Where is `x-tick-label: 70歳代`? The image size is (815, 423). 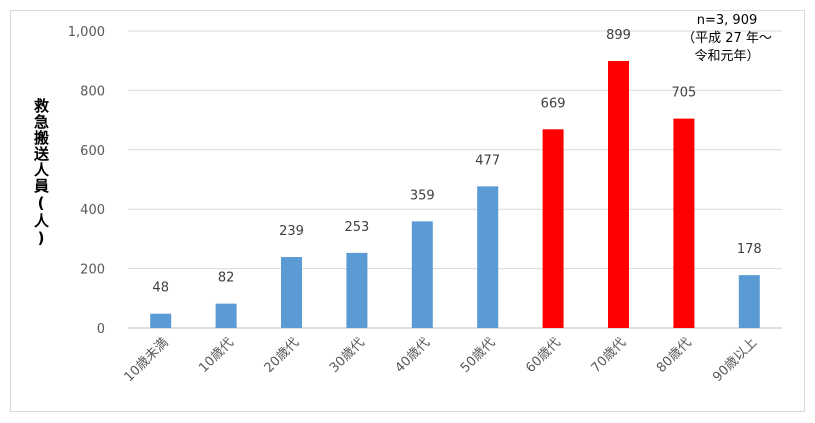 x-tick-label: 70歳代 is located at coordinates (609, 355).